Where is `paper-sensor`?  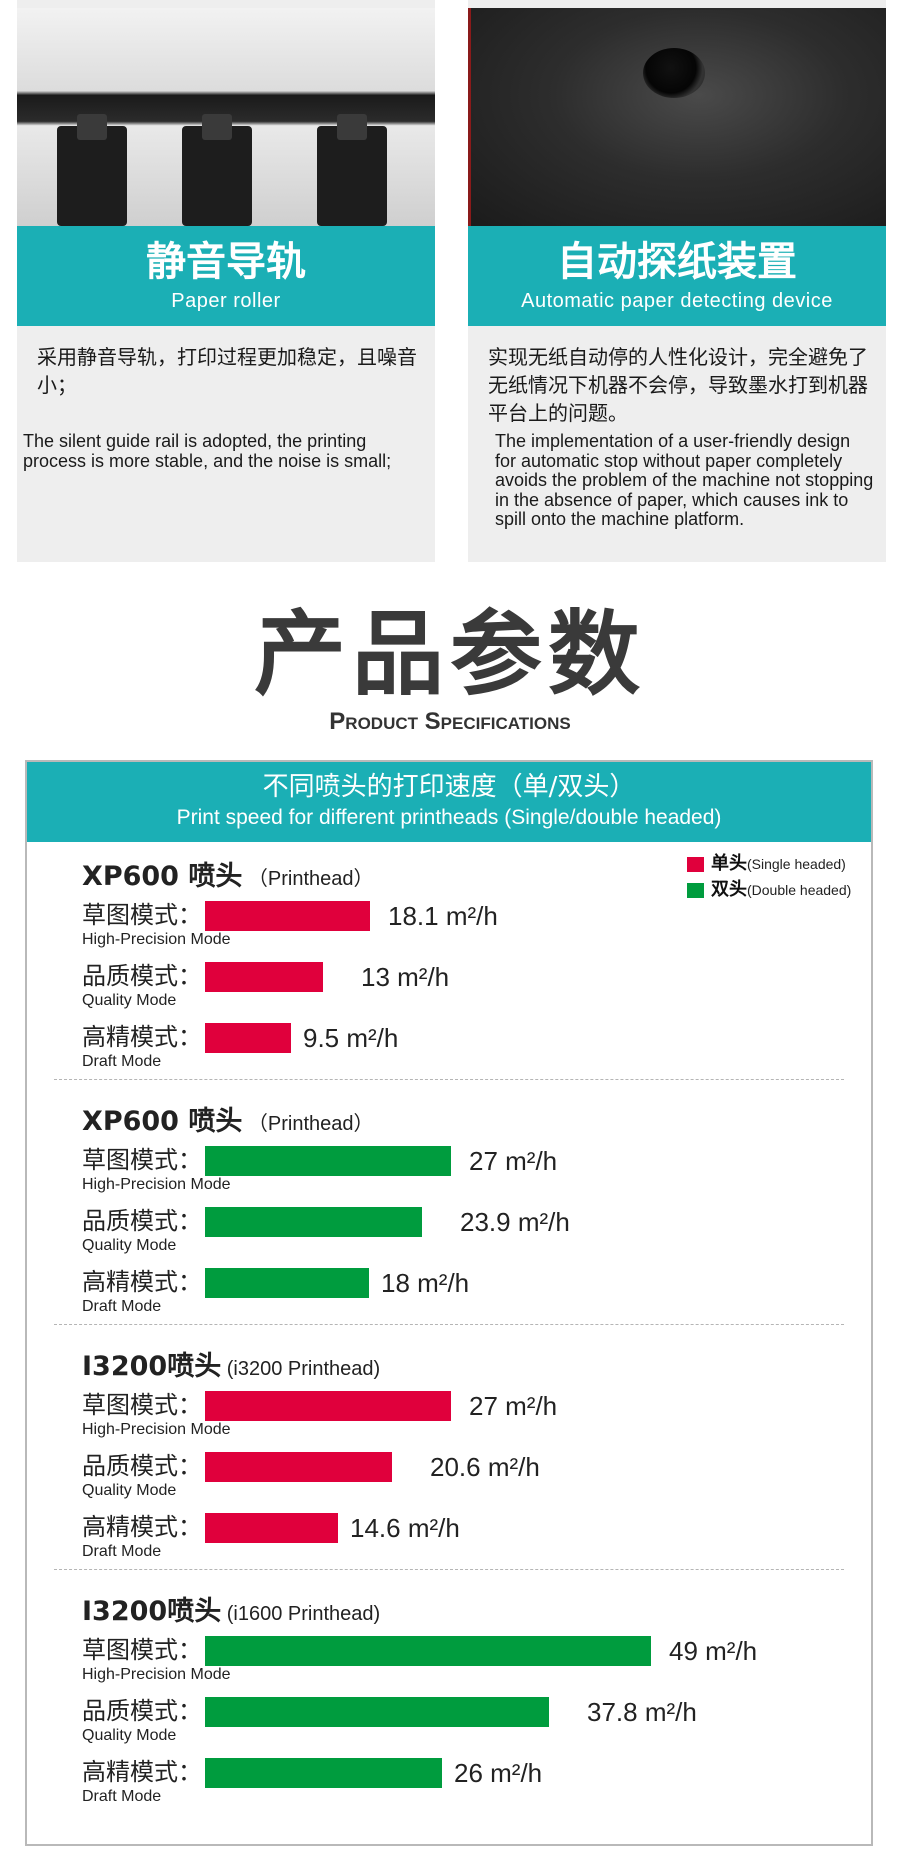
paper-sensor is located at coordinates (674, 73).